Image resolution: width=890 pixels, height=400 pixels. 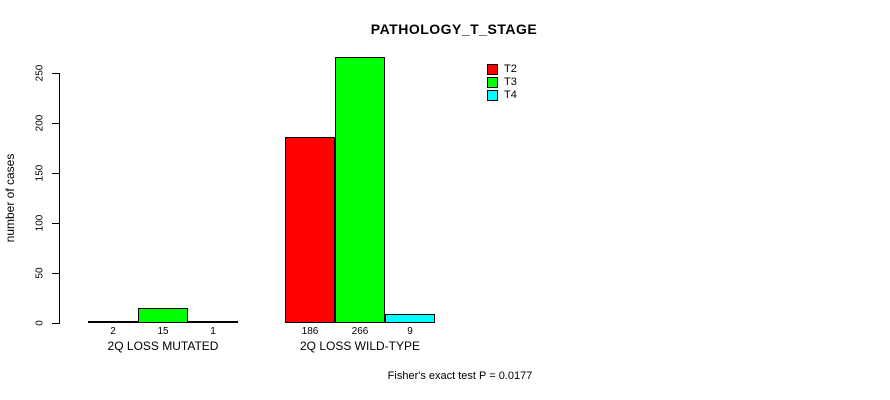 I want to click on bar-t4-group2, so click(x=410, y=318).